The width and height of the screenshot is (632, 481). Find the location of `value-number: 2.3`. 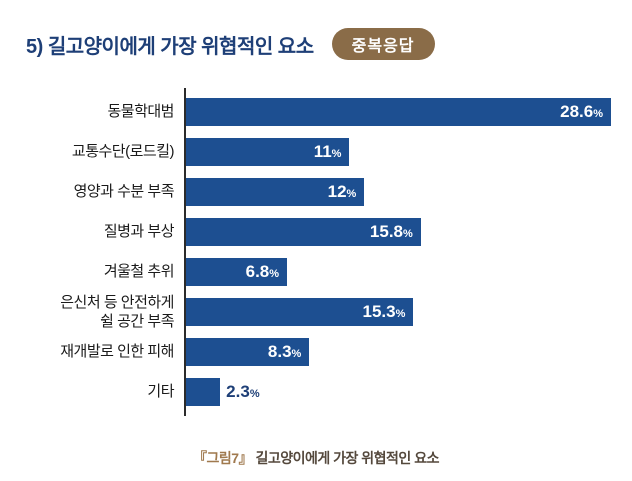

value-number: 2.3 is located at coordinates (238, 391).